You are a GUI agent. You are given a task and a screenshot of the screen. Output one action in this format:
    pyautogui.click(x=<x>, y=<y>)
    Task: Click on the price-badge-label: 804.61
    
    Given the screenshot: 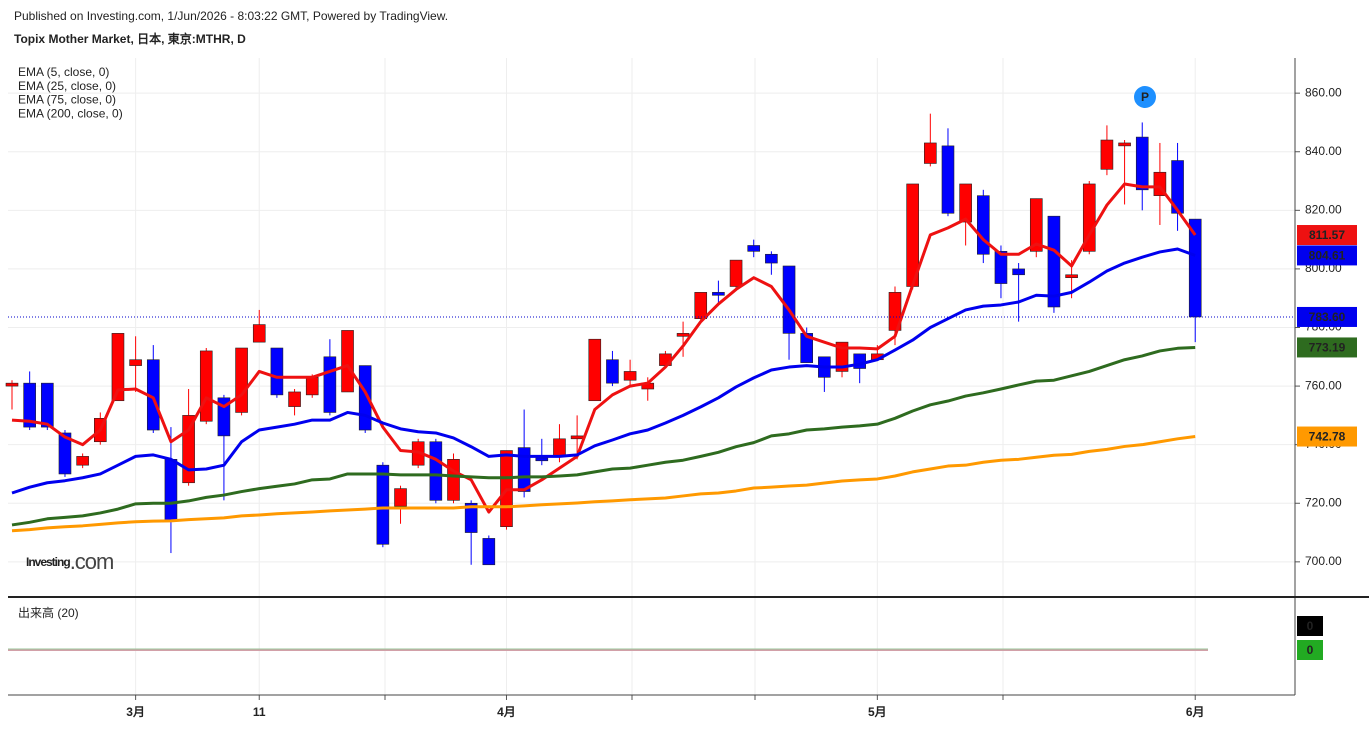 What is the action you would take?
    pyautogui.click(x=1327, y=256)
    